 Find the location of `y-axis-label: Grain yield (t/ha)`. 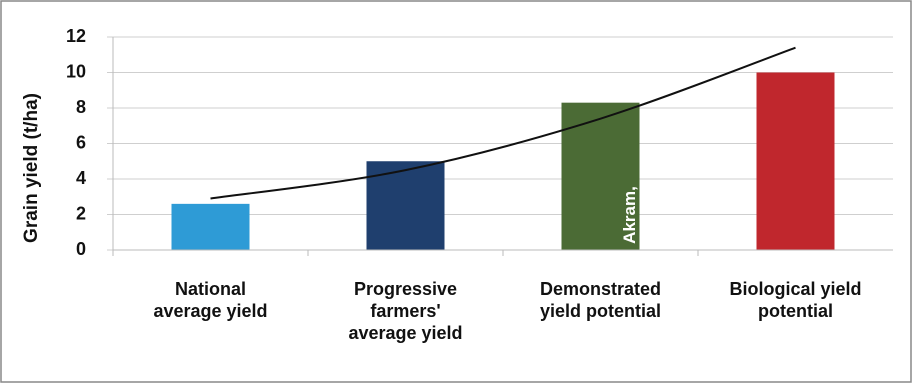

y-axis-label: Grain yield (t/ha) is located at coordinates (31, 168).